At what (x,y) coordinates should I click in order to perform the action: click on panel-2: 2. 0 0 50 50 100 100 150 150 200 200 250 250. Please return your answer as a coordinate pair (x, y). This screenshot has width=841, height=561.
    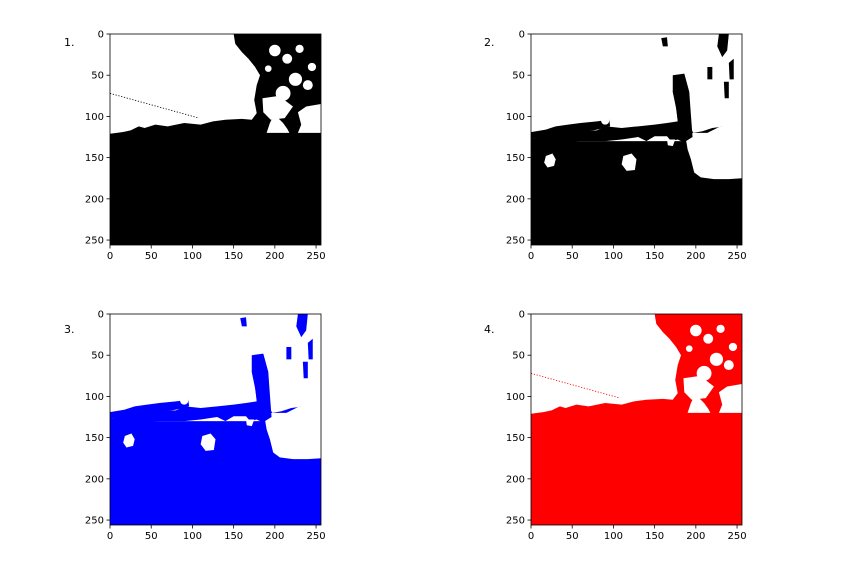
    Looking at the image, I should click on (615, 146).